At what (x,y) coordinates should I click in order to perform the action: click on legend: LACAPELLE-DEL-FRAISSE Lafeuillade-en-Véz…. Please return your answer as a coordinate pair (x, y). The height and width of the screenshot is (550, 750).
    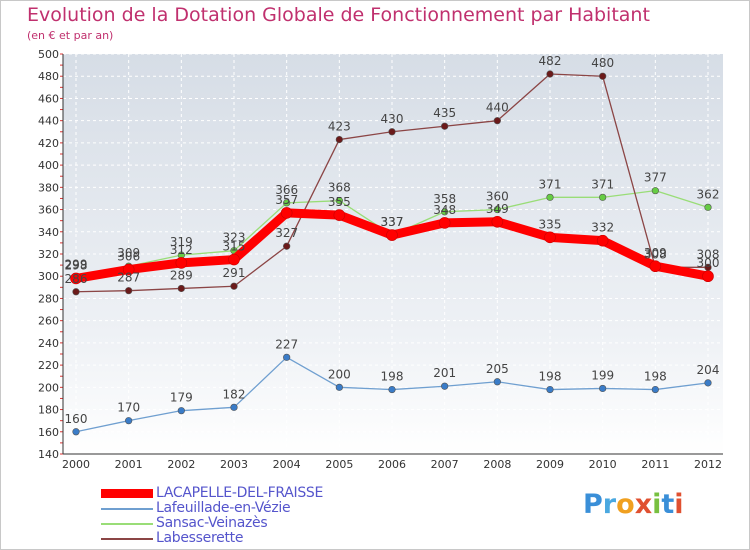
    Looking at the image, I should click on (251, 515).